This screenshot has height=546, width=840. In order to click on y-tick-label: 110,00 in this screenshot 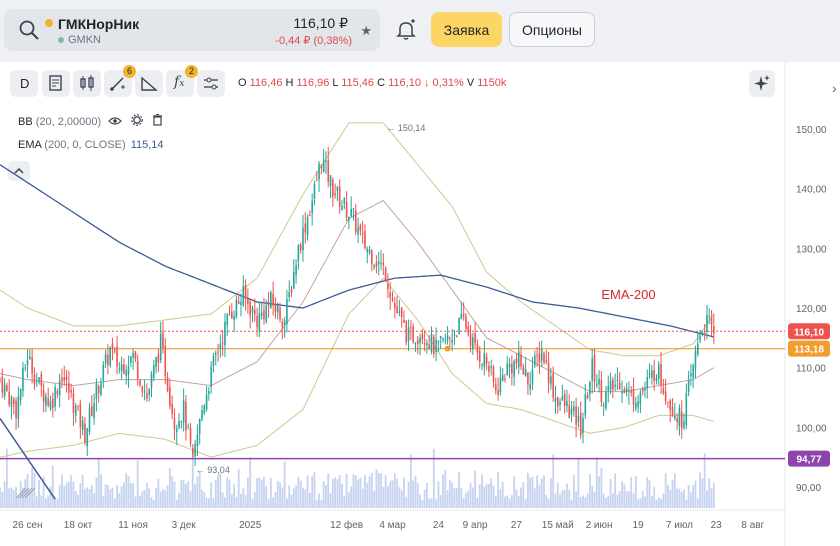, I will do `click(811, 369)`.